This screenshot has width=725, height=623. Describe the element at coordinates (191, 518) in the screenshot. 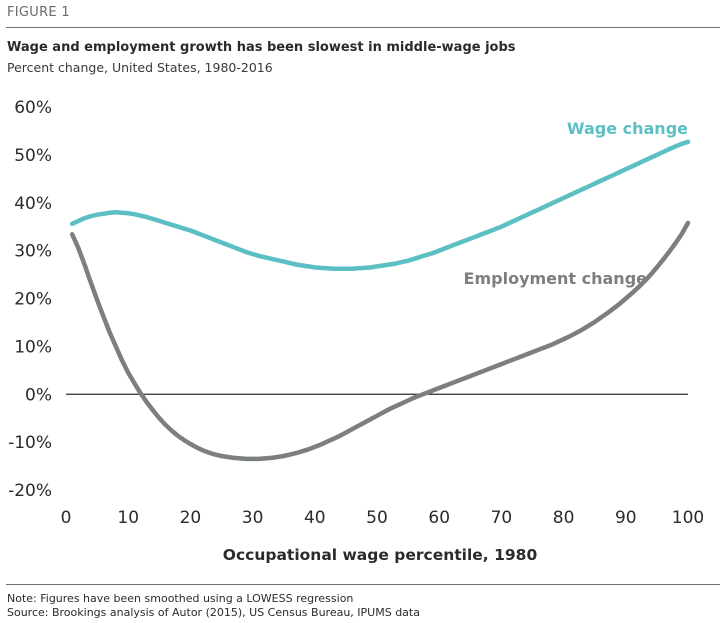

I see `x-tick-label: 20` at that location.